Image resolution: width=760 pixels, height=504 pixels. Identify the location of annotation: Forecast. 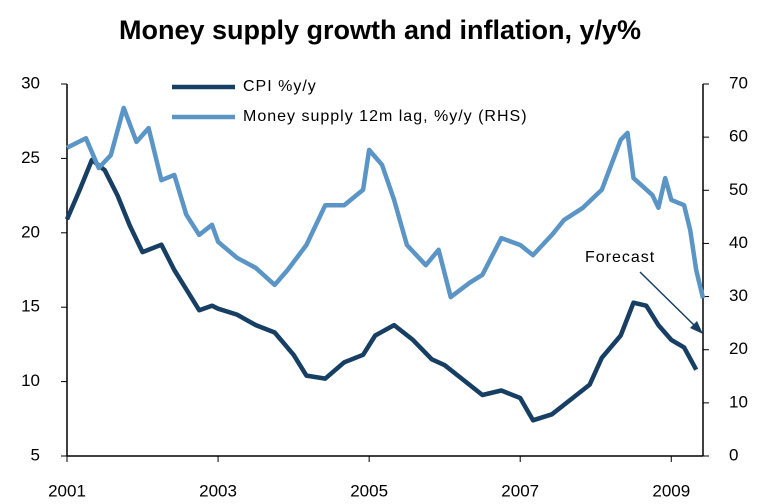
(620, 257).